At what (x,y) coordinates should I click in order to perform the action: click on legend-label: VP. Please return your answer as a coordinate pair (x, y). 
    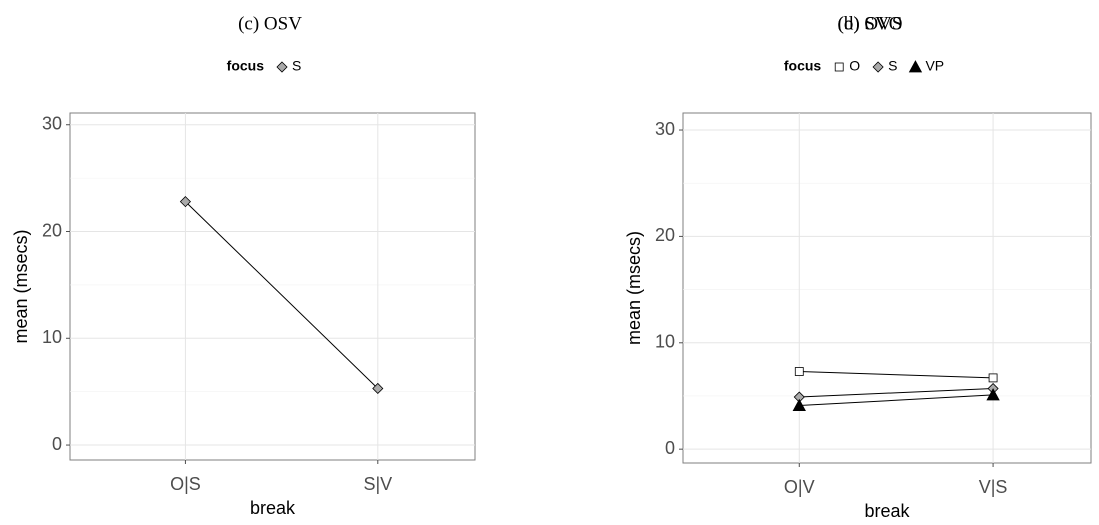
    Looking at the image, I should click on (934, 66).